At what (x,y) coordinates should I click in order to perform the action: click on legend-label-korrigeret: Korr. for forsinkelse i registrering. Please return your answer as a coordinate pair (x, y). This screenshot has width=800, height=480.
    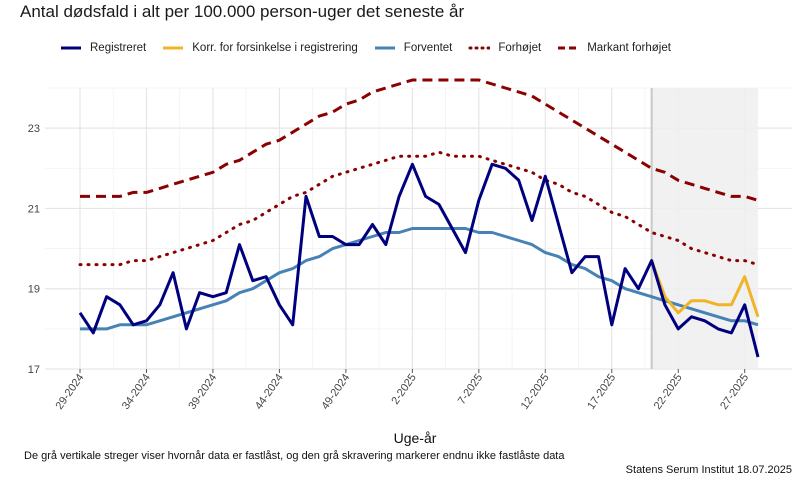
    Looking at the image, I should click on (275, 48).